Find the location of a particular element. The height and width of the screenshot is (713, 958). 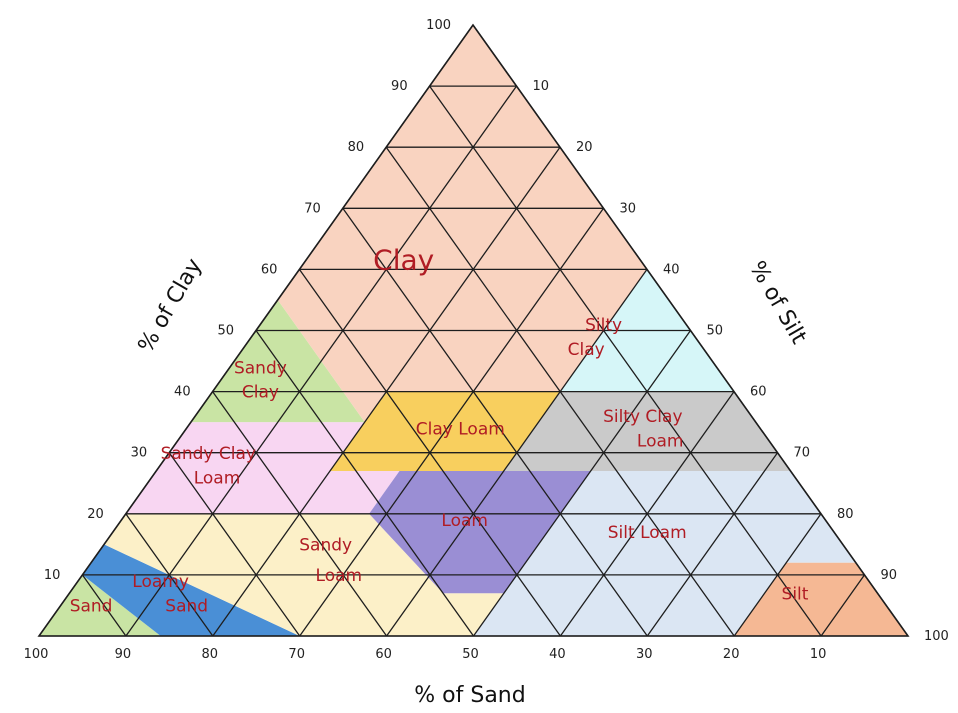

sand-tick-label: 90 is located at coordinates (123, 654).